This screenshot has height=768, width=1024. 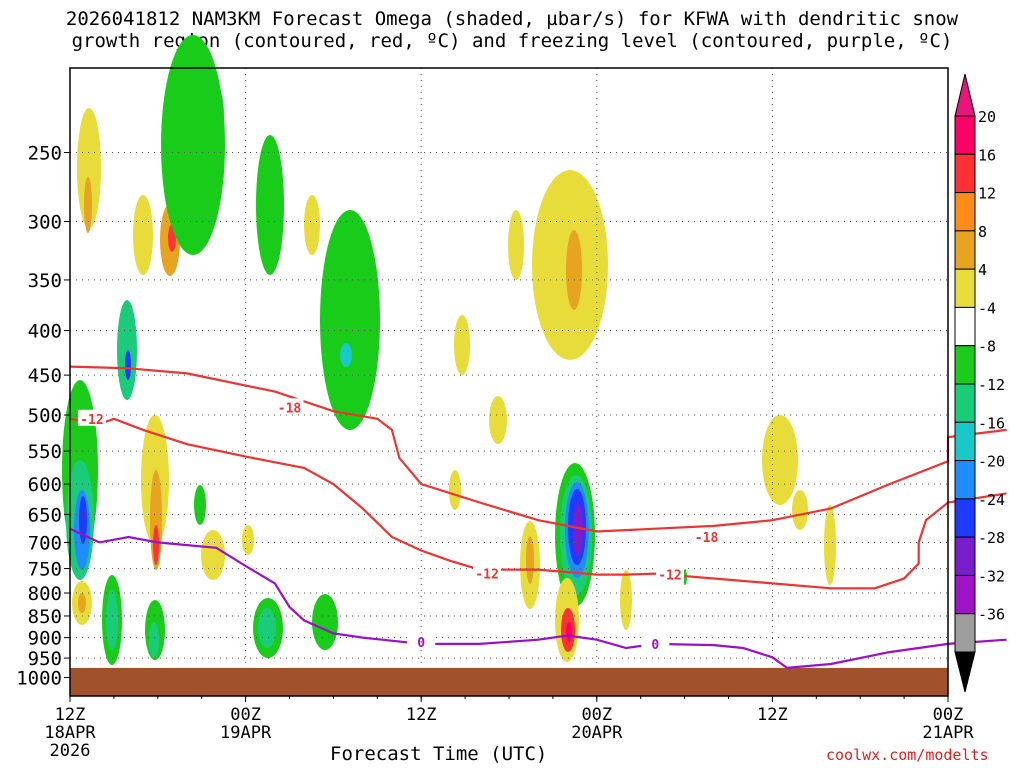 What do you see at coordinates (45, 223) in the screenshot?
I see `y-tick-label: 300` at bounding box center [45, 223].